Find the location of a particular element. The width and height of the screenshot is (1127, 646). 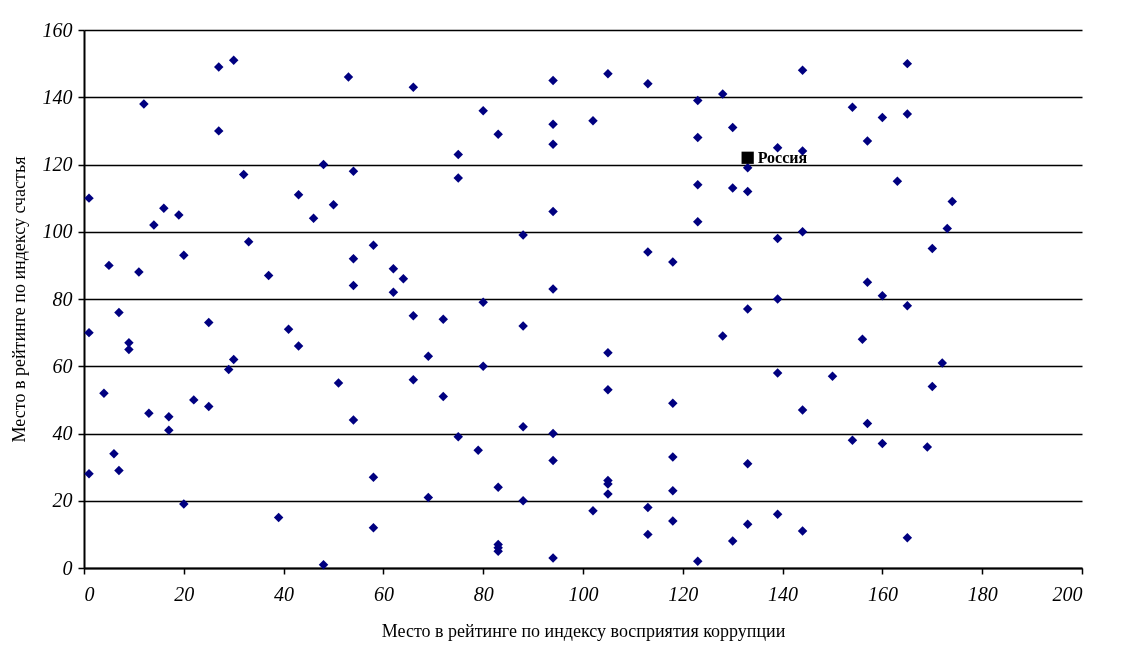

y-tick-label: 40 is located at coordinates (62, 433).